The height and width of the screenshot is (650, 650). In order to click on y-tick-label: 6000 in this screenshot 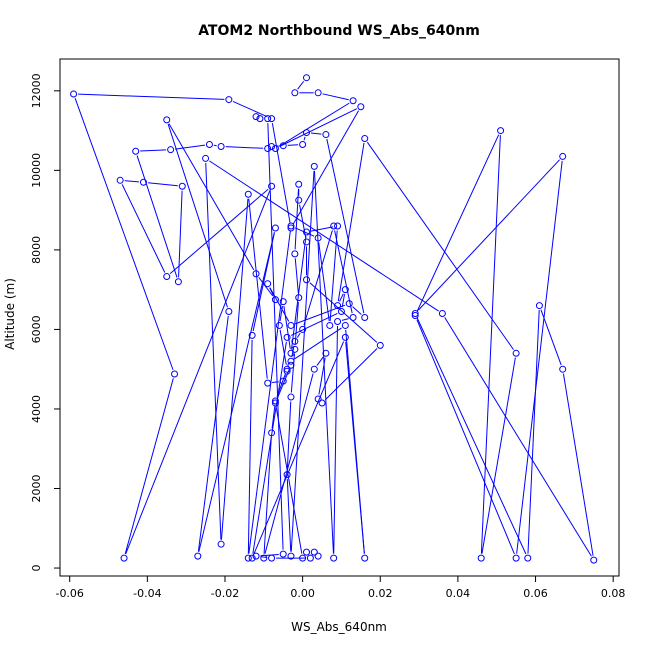, I will do `click(36, 329)`.